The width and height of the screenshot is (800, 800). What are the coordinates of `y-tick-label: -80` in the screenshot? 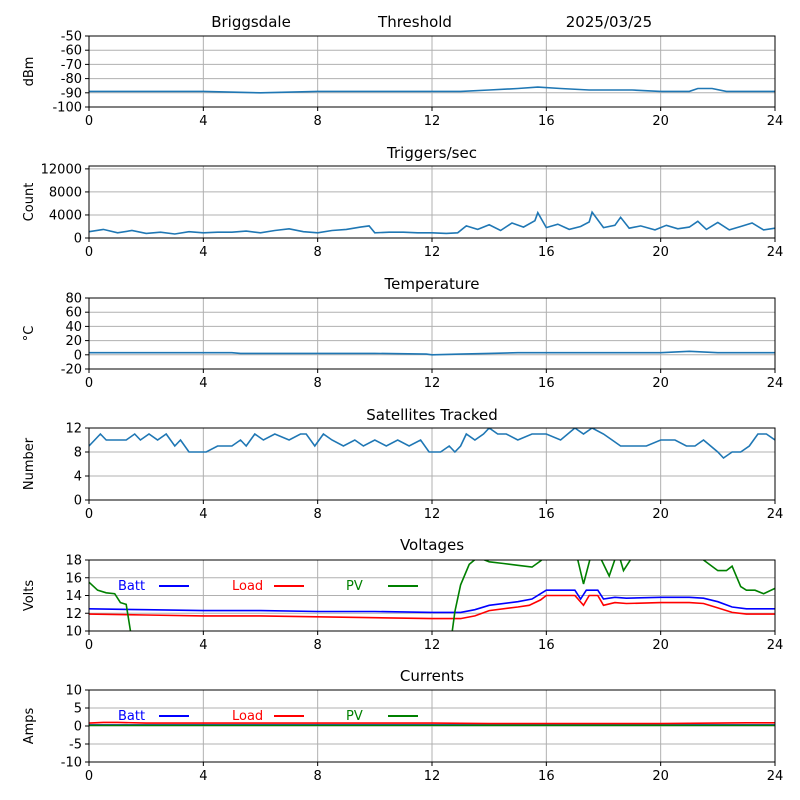 It's located at (71, 79).